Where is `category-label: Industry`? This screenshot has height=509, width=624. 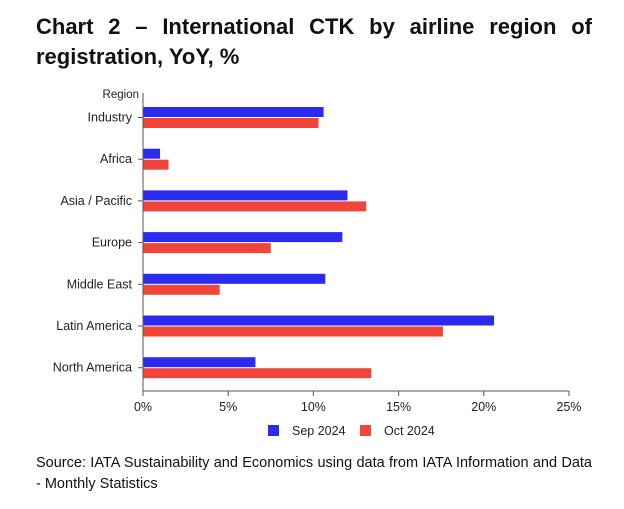
category-label: Industry is located at coordinates (110, 118).